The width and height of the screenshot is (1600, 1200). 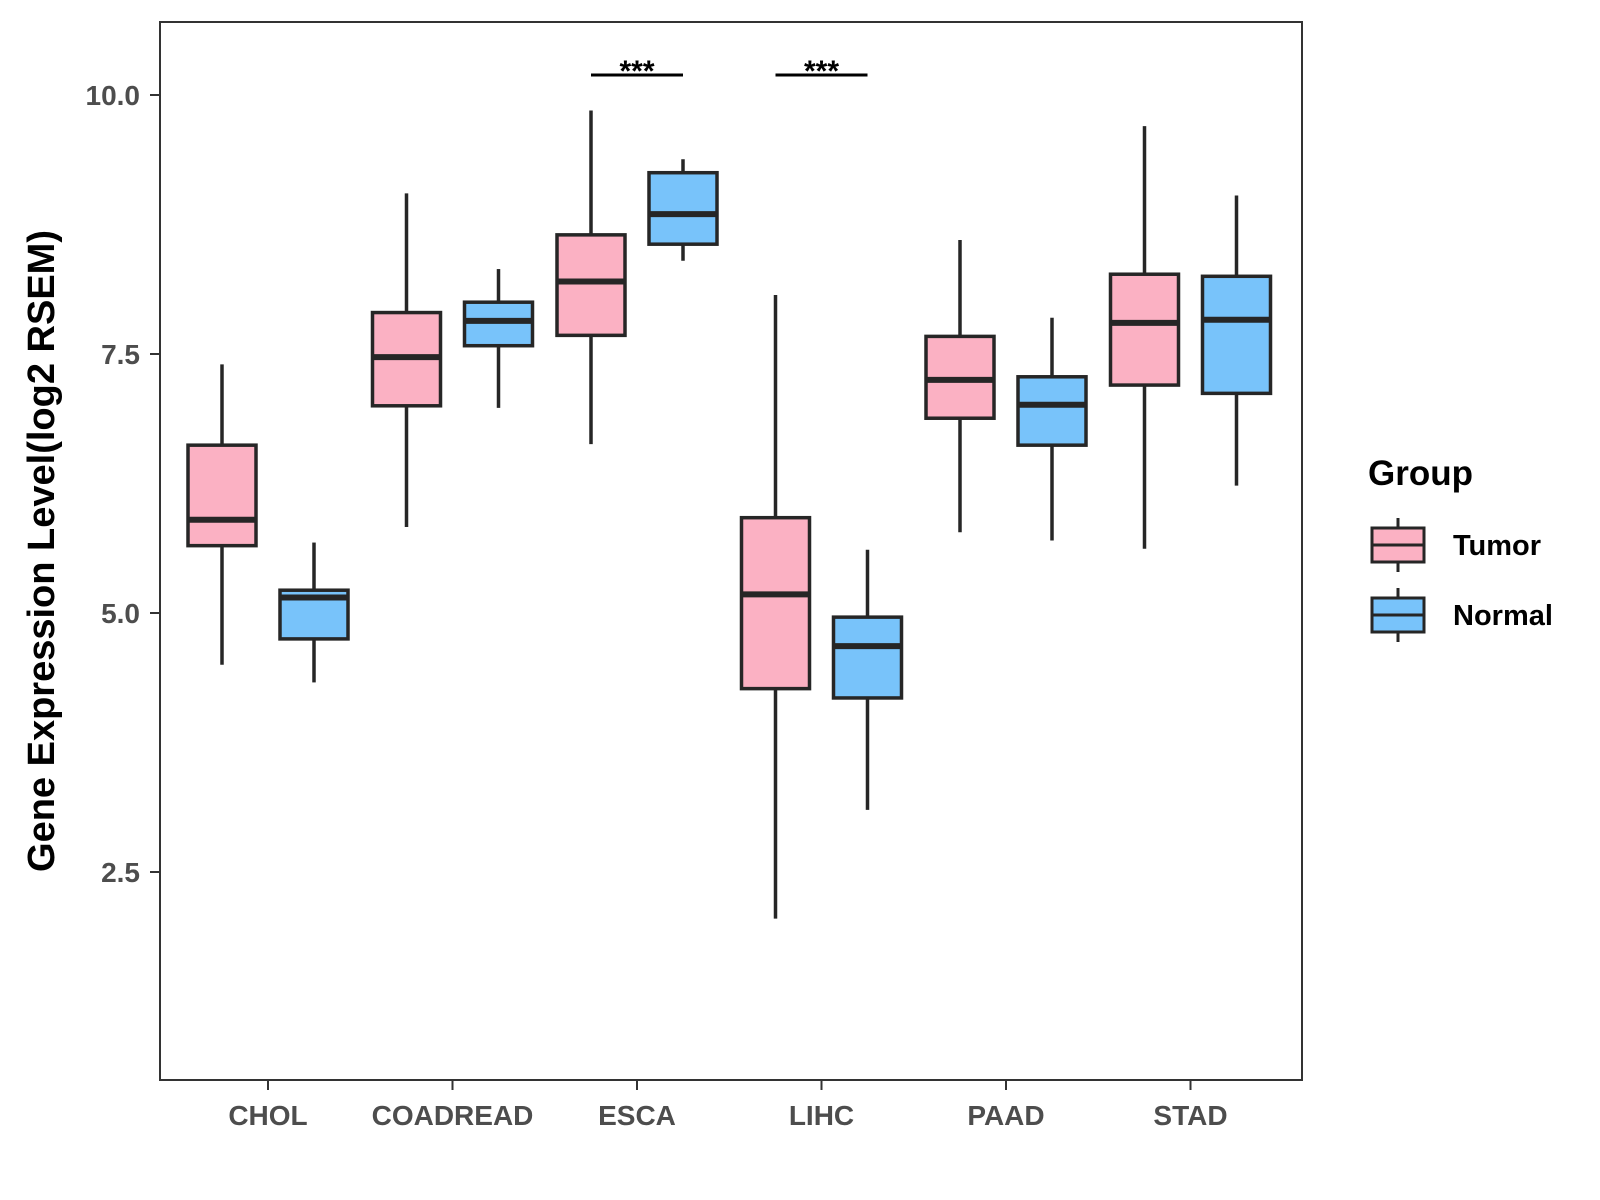 What do you see at coordinates (1190, 1115) in the screenshot?
I see `x-tick-label: STAD` at bounding box center [1190, 1115].